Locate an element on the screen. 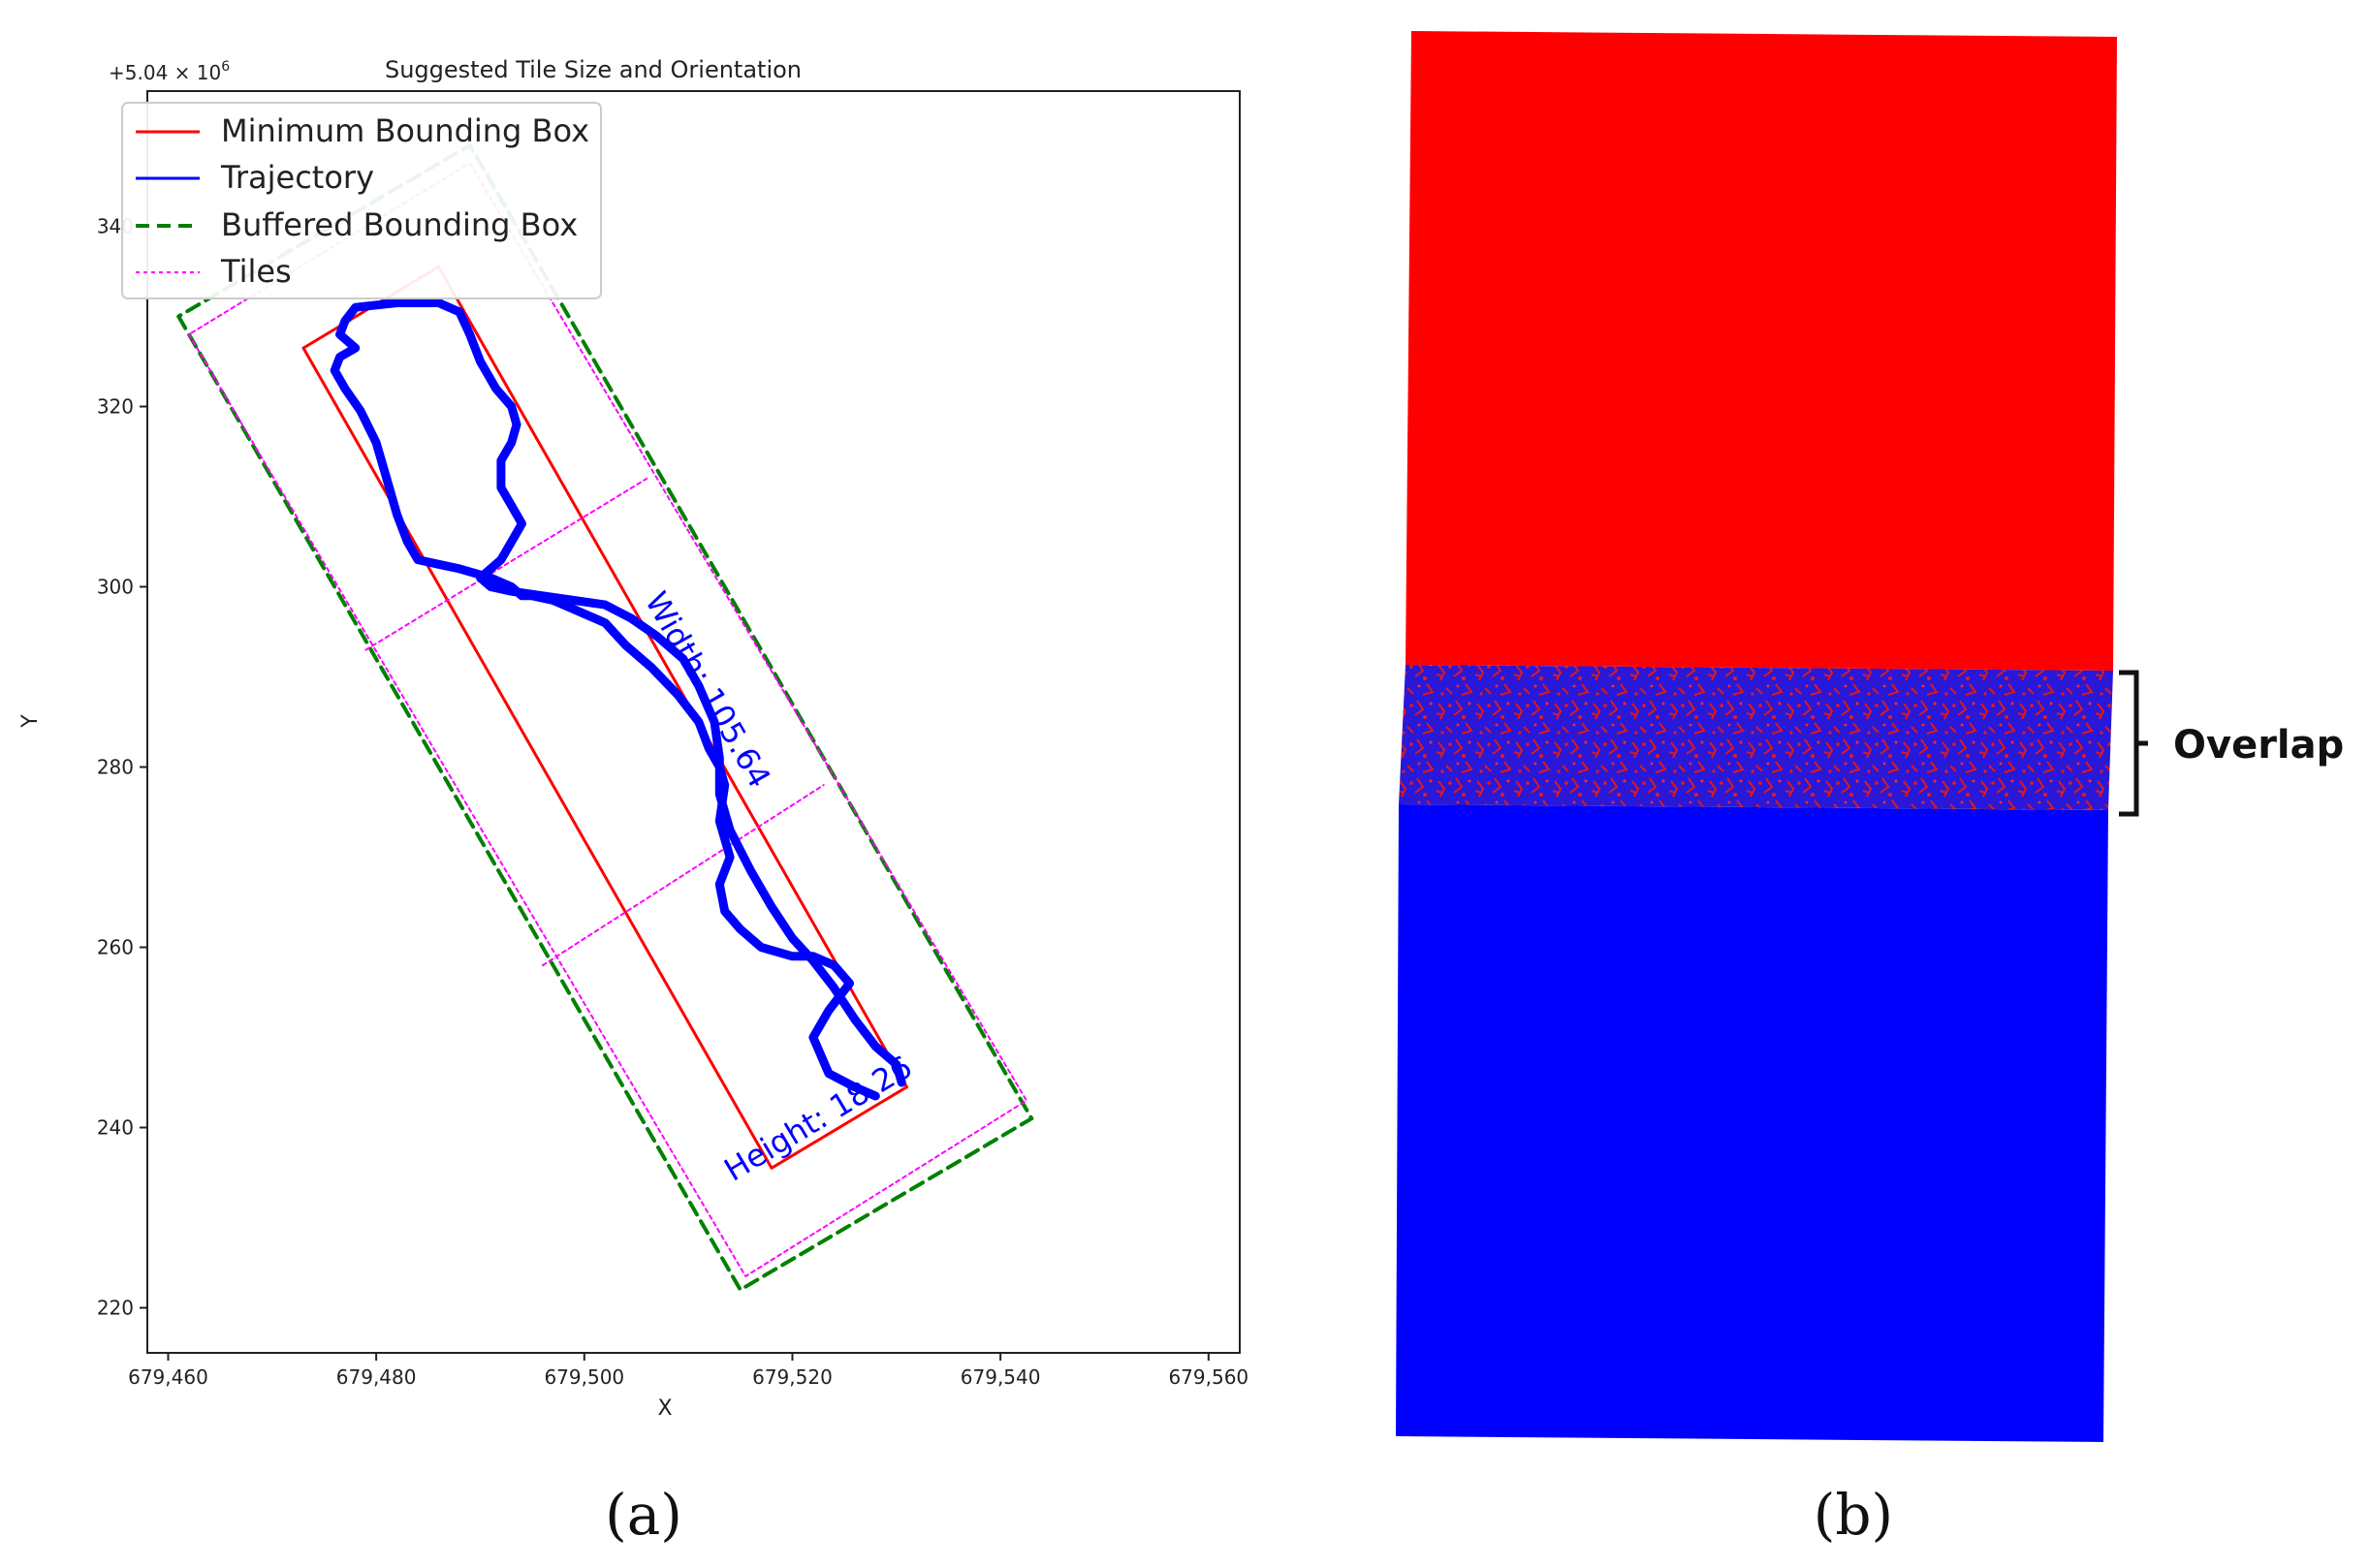 The height and width of the screenshot is (1568, 2369). y-tick-label: 320 is located at coordinates (116, 407).